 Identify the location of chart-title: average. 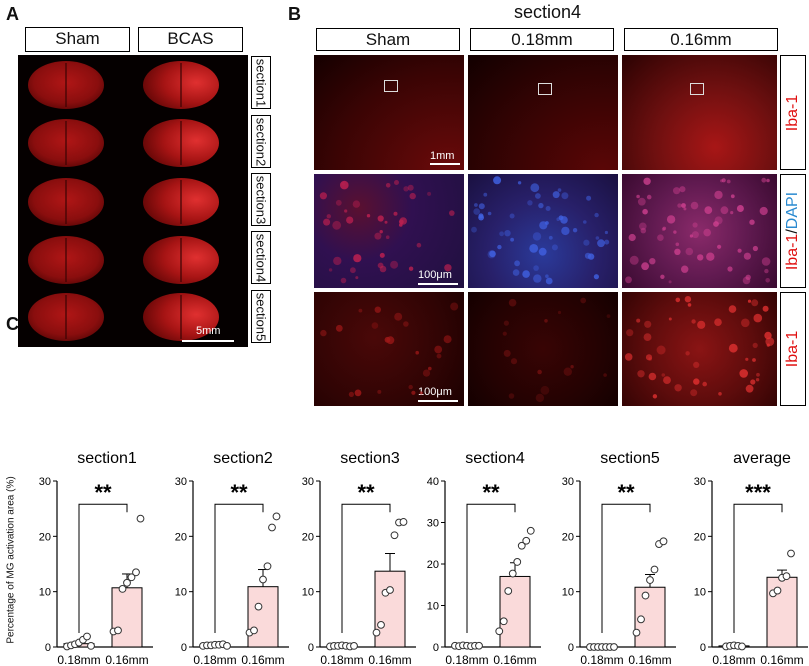
(762, 458).